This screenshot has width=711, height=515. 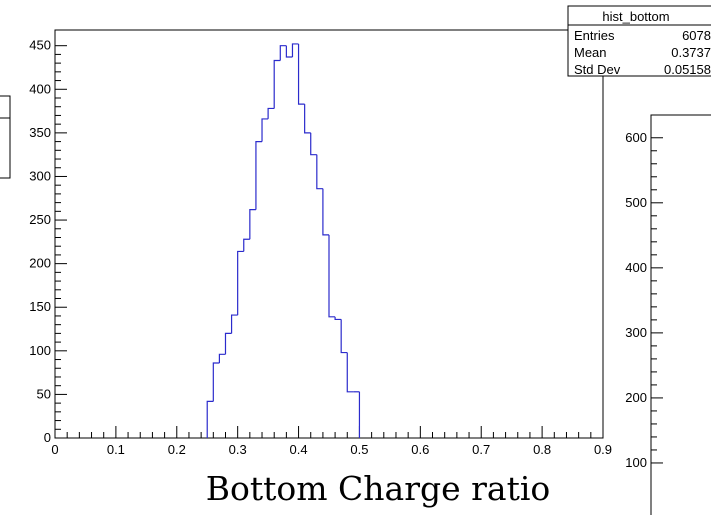 What do you see at coordinates (603, 449) in the screenshot?
I see `x-tick-label: 0.9` at bounding box center [603, 449].